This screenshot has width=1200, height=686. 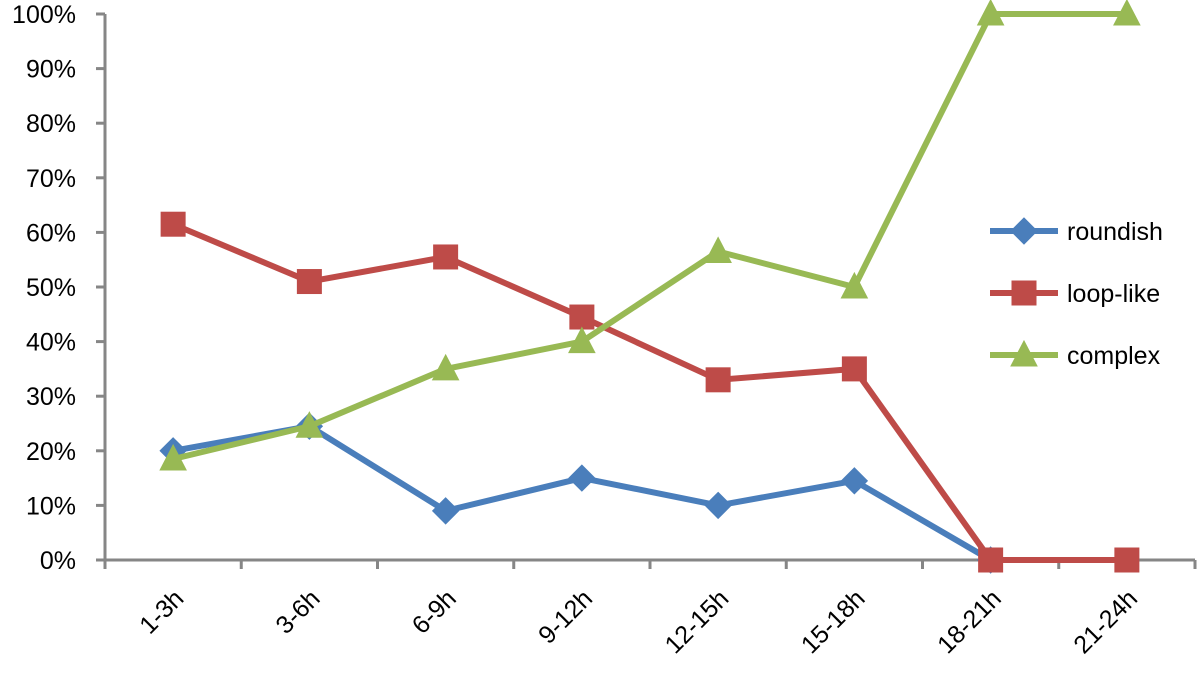 I want to click on y-tick-label: 0%, so click(x=58, y=561).